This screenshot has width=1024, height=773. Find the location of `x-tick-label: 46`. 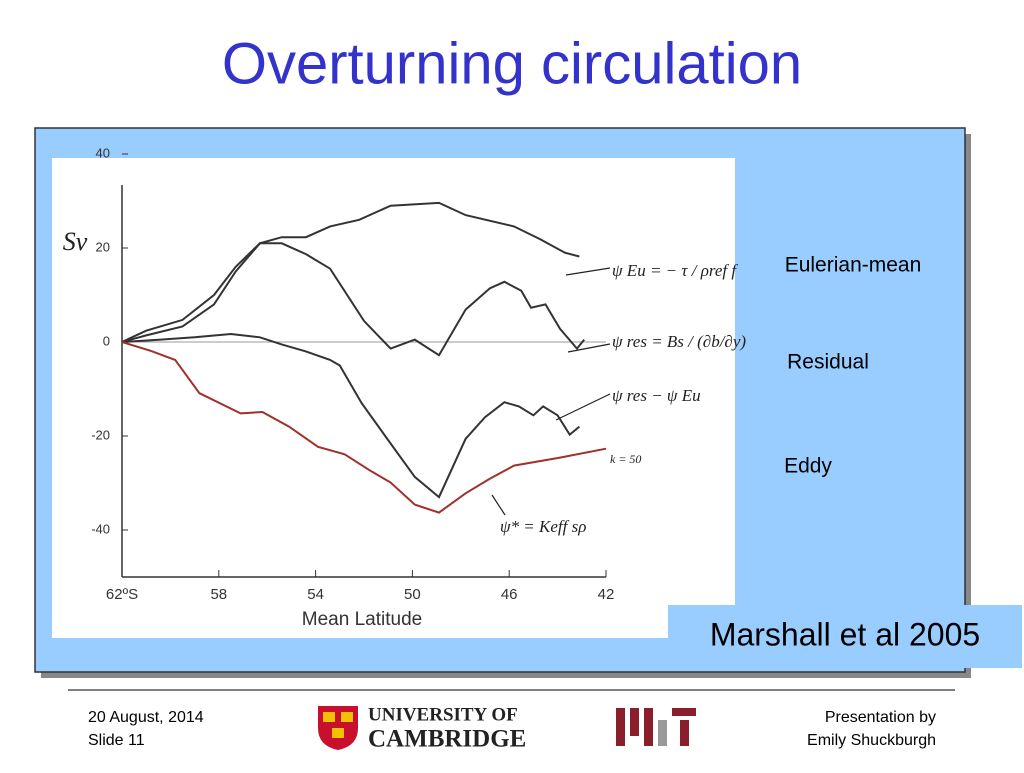

x-tick-label: 46 is located at coordinates (509, 594).